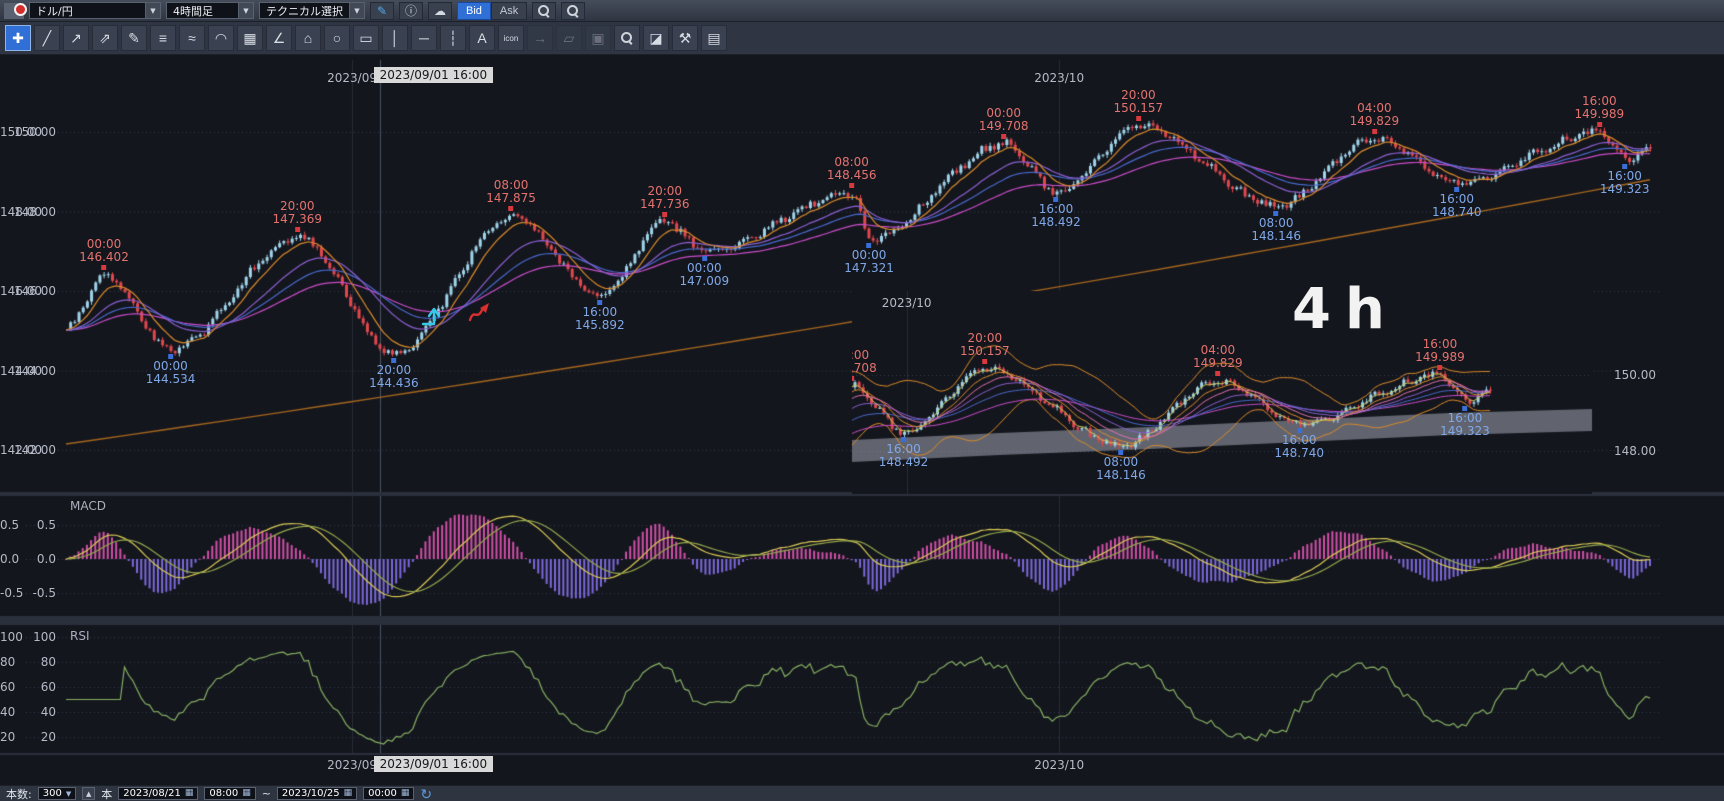  Describe the element at coordinates (19, 794) in the screenshot. I see `bar-count-label: 本数:` at that location.